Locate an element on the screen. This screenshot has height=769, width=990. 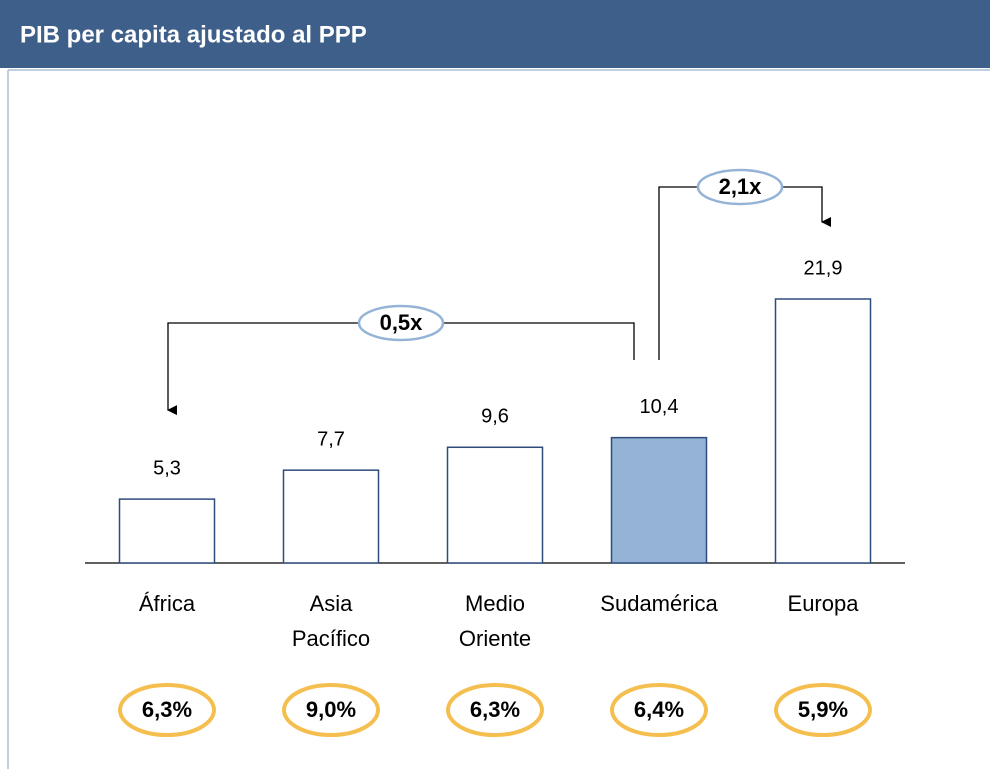
value-label: 5,3 is located at coordinates (167, 468).